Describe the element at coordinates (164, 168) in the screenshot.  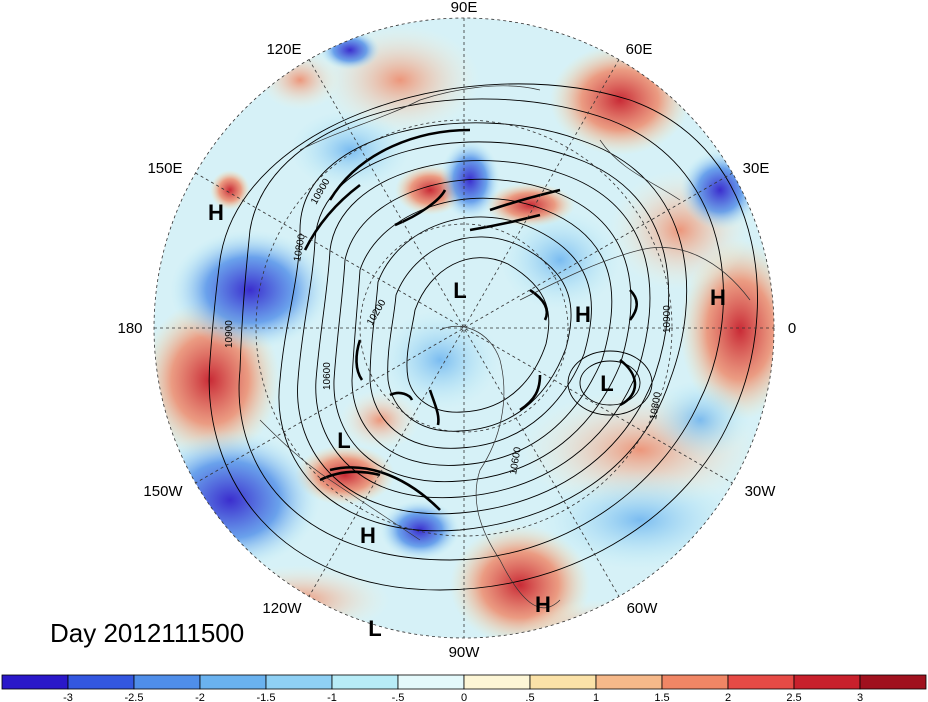
I see `lon-label-150e: 150E` at that location.